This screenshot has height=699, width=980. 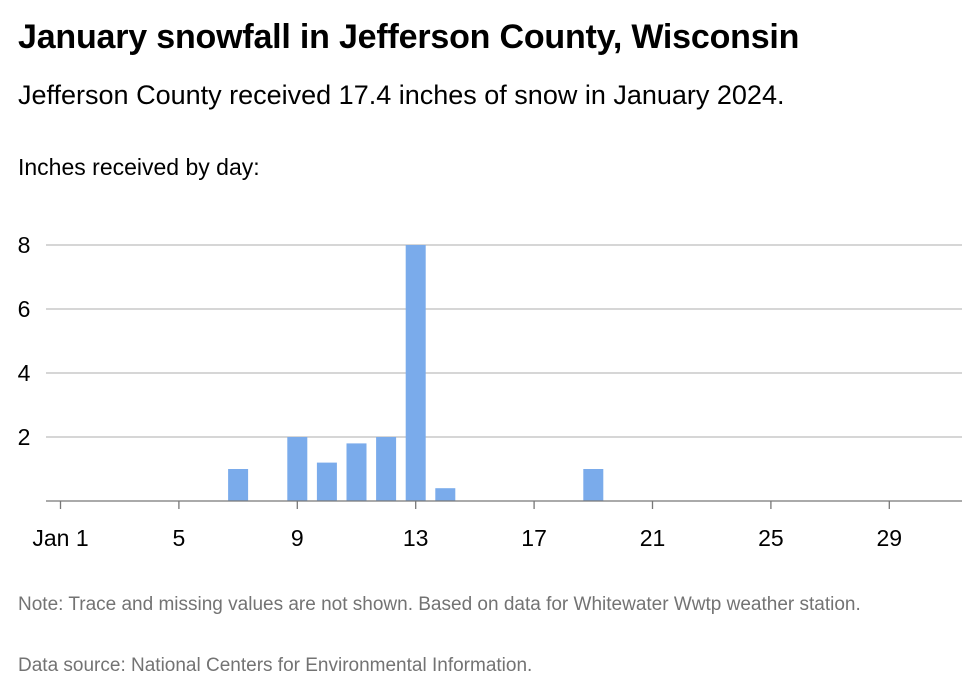 I want to click on y-tick-label: 8, so click(x=24, y=245).